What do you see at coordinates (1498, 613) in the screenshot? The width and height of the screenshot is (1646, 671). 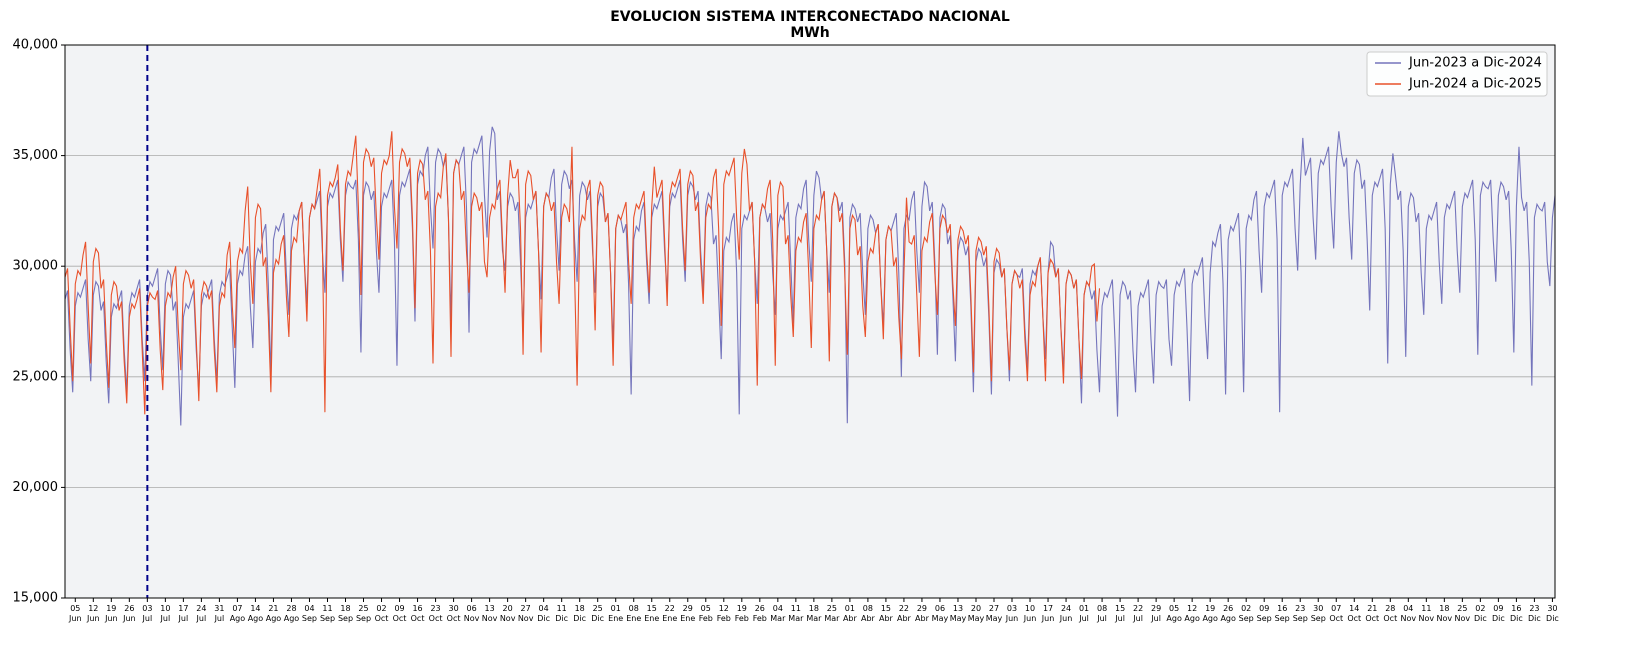 I see `x-tick-label: 09 Dic` at bounding box center [1498, 613].